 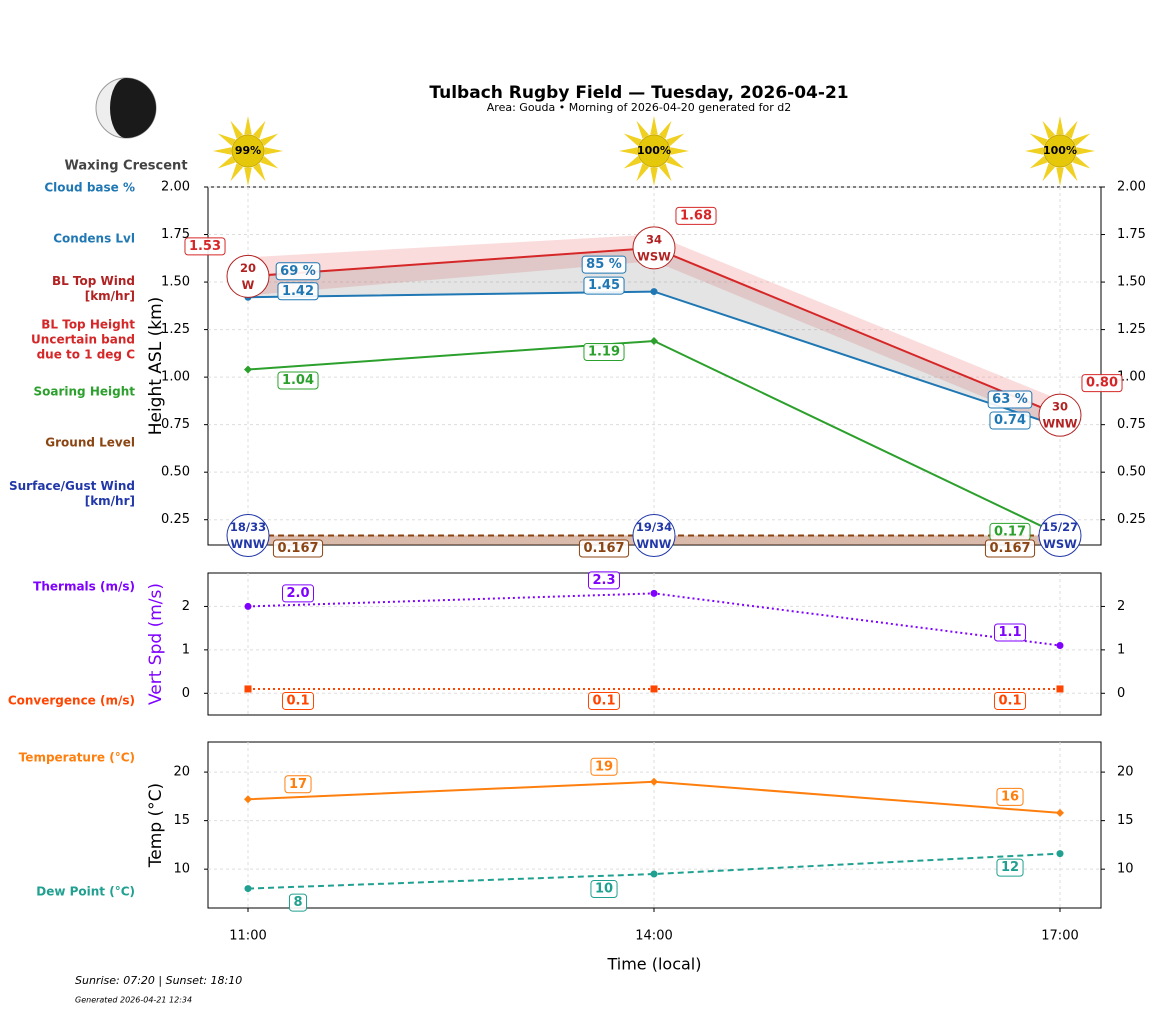 I want to click on value-label: 0.80, so click(x=1102, y=383).